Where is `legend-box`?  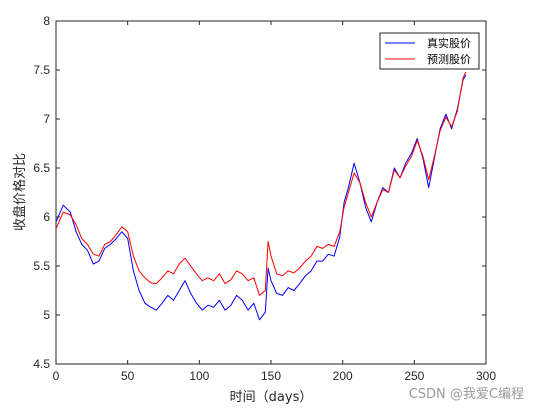 legend-box is located at coordinates (429, 51).